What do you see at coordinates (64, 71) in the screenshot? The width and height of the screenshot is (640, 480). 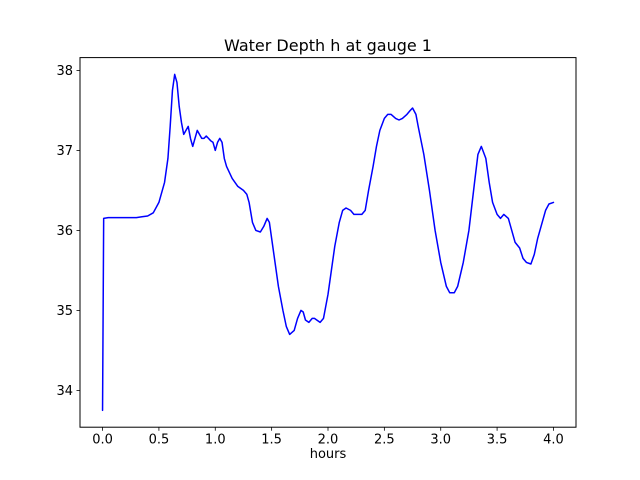 I see `y-tick-label: 38` at bounding box center [64, 71].